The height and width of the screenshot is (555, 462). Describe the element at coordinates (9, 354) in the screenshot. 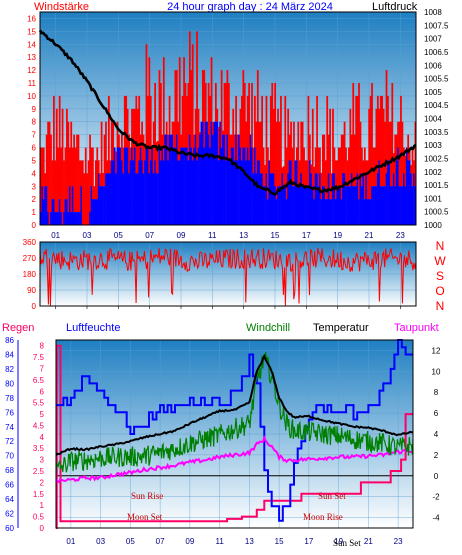

I see `humidity-tick-label: 84` at that location.